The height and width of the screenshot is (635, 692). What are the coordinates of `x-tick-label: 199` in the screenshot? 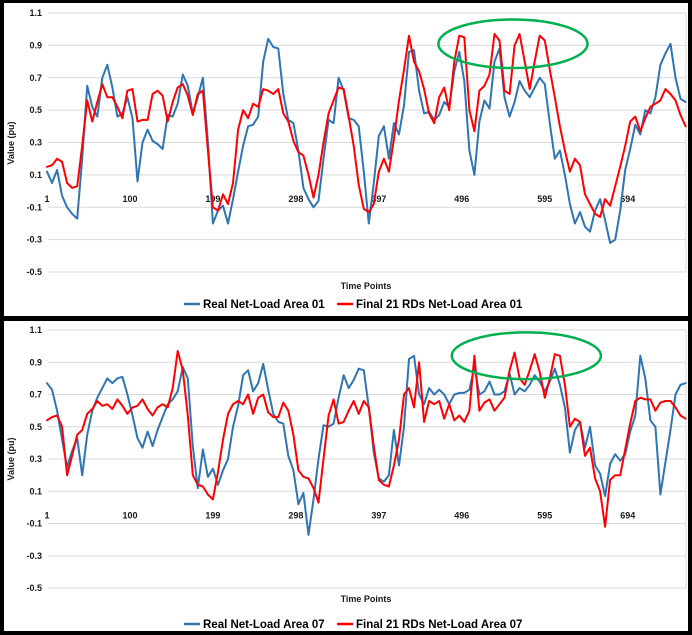 It's located at (212, 515).